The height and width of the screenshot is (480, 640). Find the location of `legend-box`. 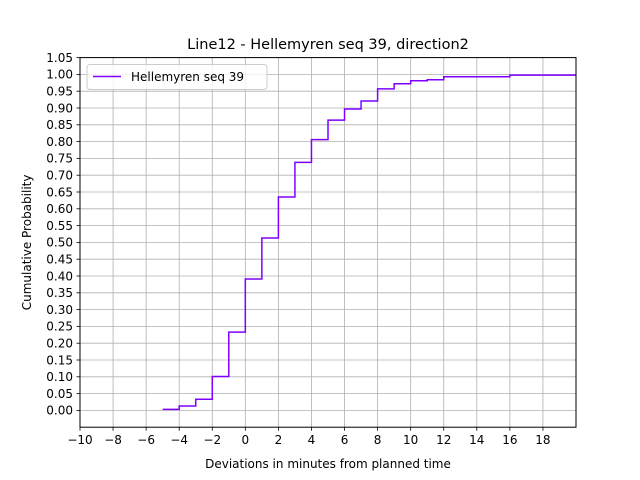

legend-box is located at coordinates (177, 77).